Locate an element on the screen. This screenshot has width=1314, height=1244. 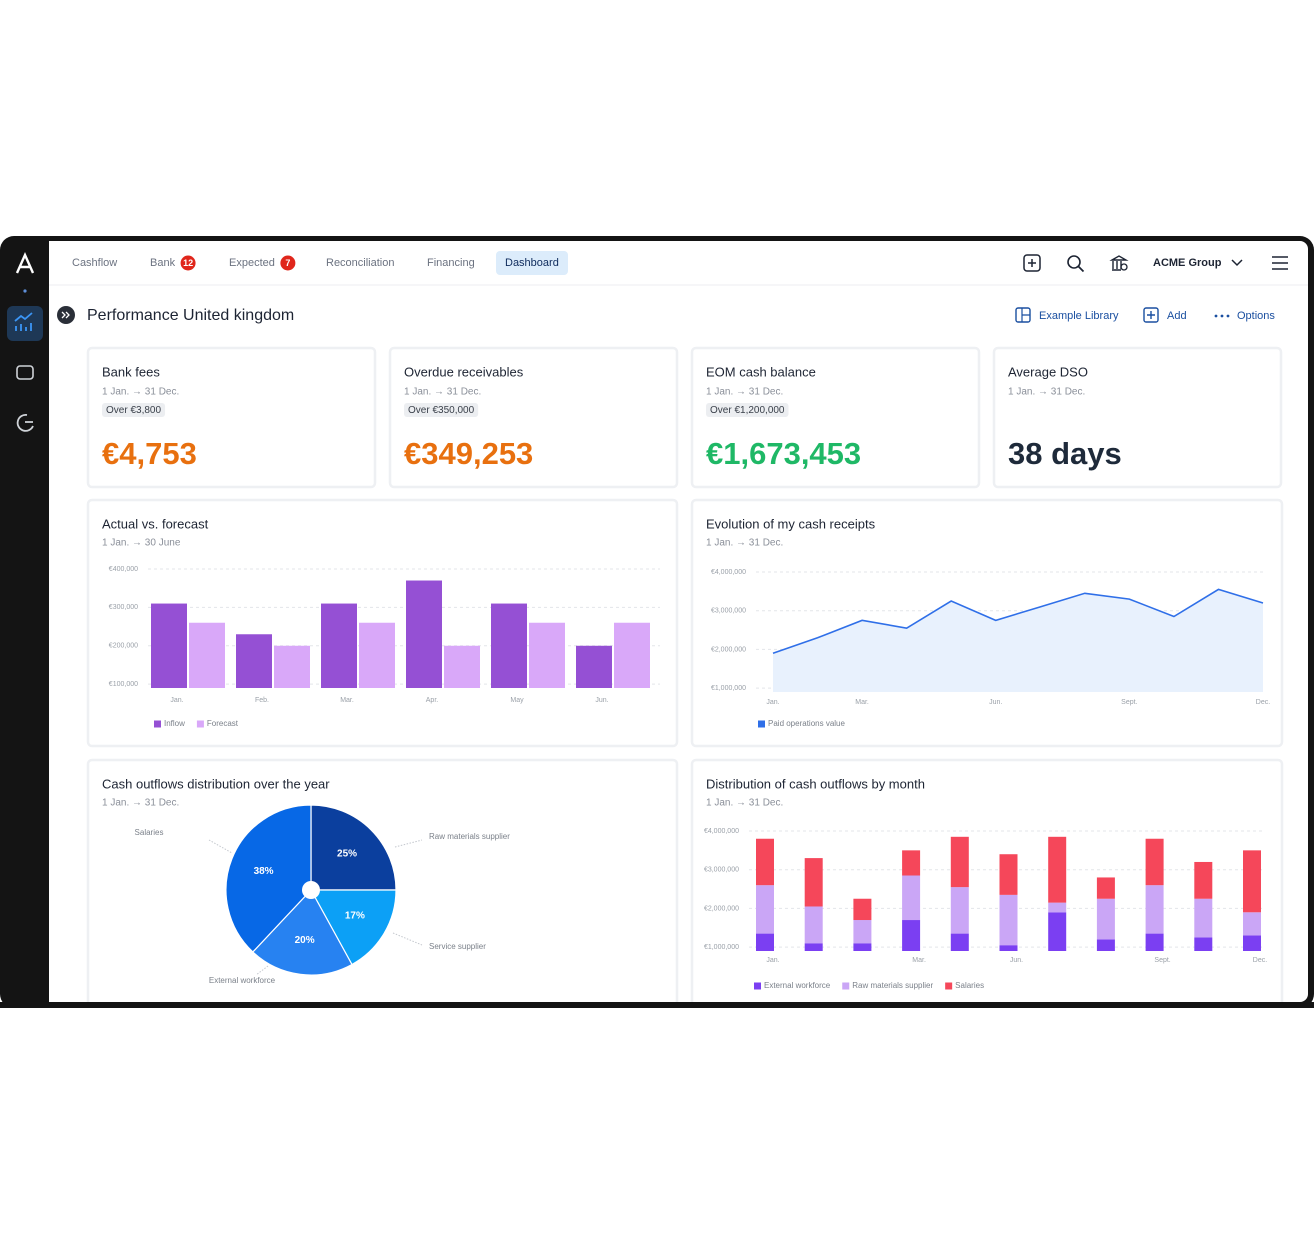
x-tick-label: May is located at coordinates (517, 700).